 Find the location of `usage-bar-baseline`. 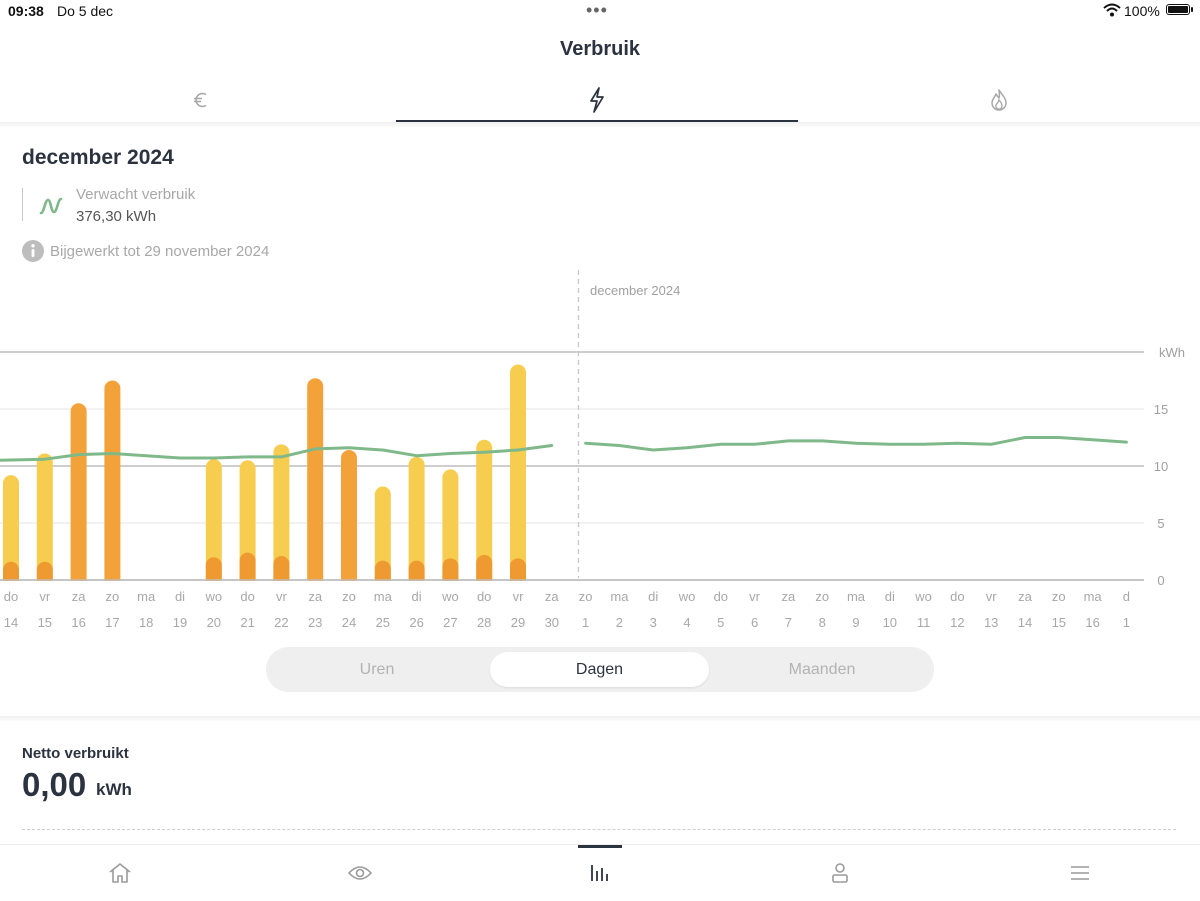

usage-bar-baseline is located at coordinates (247, 570).